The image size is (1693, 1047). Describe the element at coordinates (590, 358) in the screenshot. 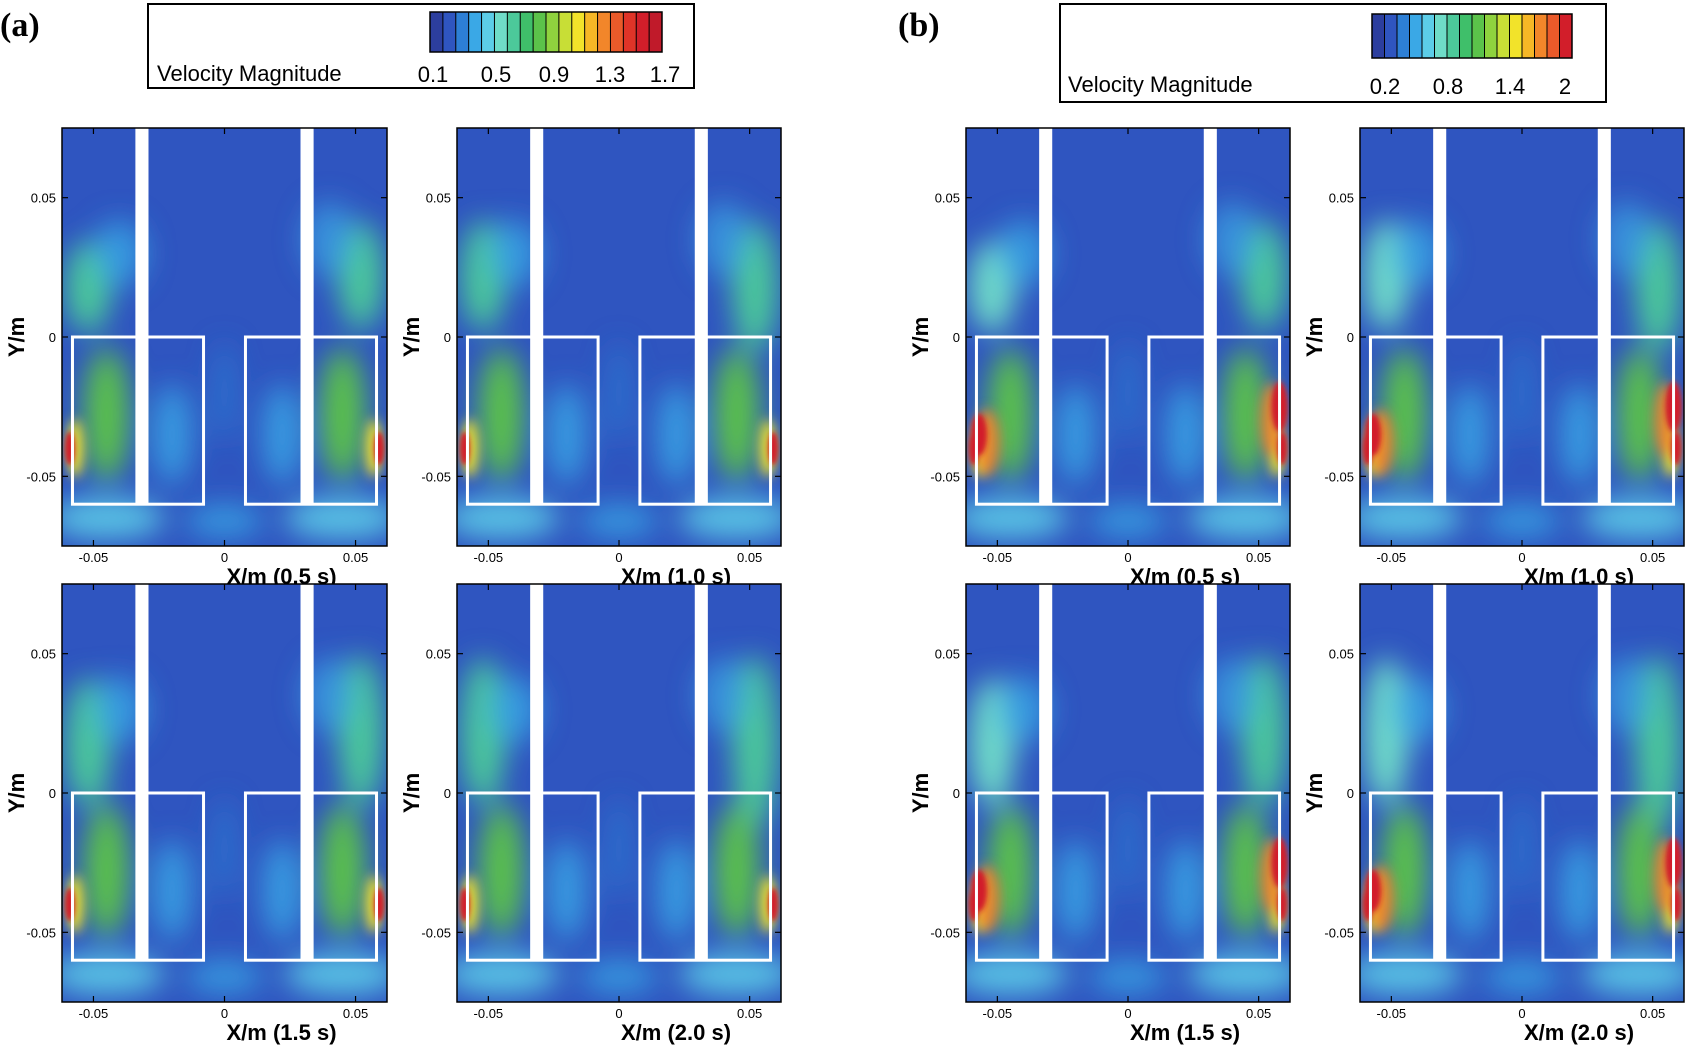

I see `subplot-a-2: -0.05 0 0.050.050-0.05Y/mX/m (1.0 s)` at that location.